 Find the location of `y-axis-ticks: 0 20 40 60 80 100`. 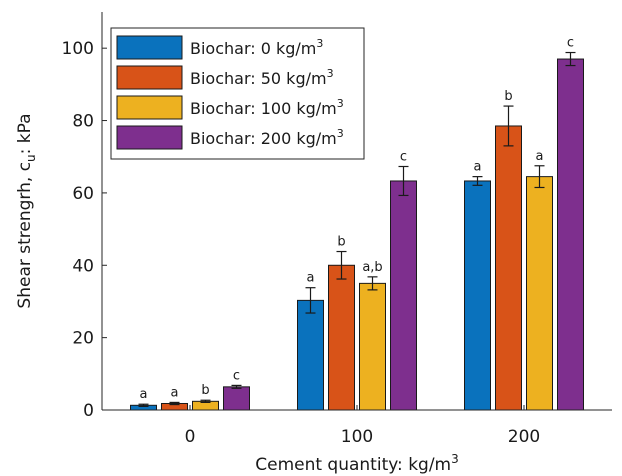

y-axis-ticks: 0 20 40 60 80 100 is located at coordinates (84, 230).